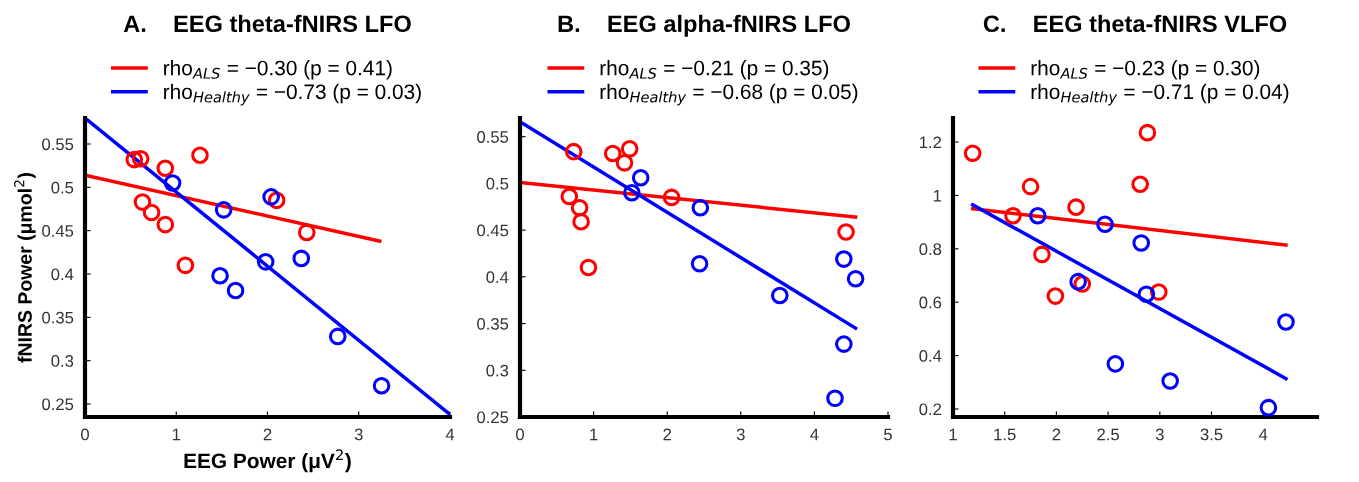 The image size is (1359, 482). I want to click on x-tick-label: 5, so click(888, 434).